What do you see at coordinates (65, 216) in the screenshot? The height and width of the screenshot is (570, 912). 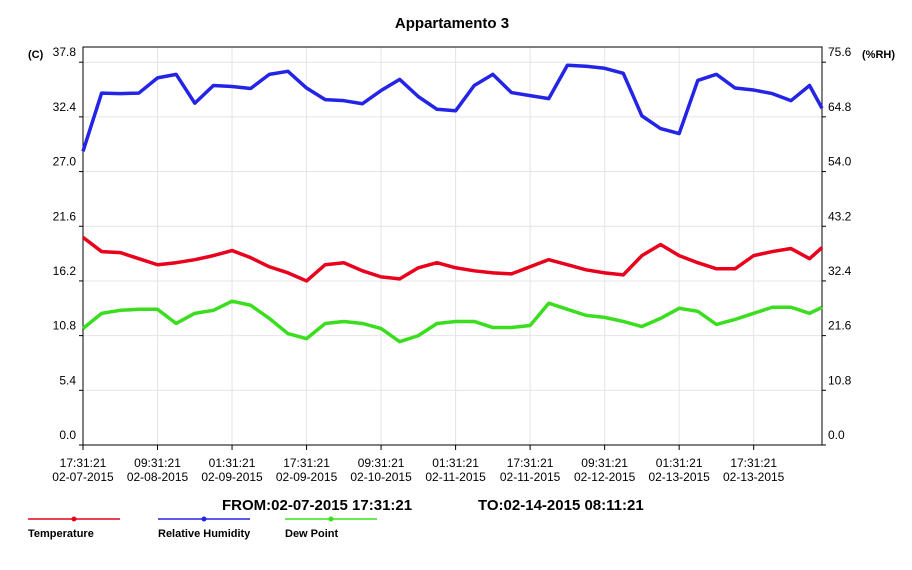 I see `y-tick-label: 21.6` at bounding box center [65, 216].